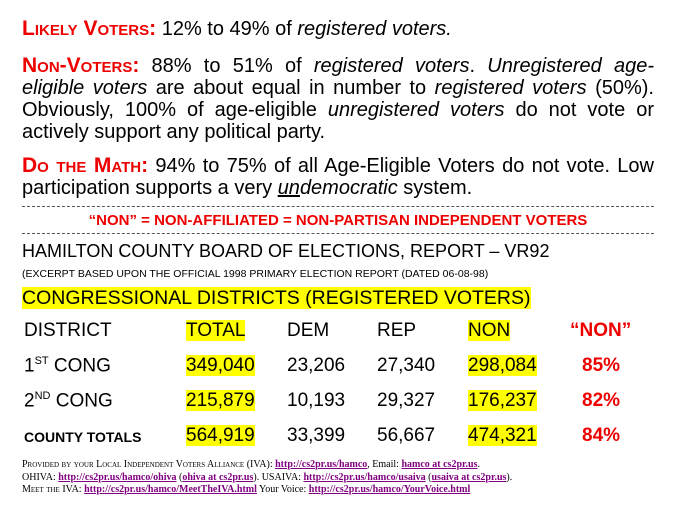  I want to click on cell-text: 564,919, so click(220, 435).